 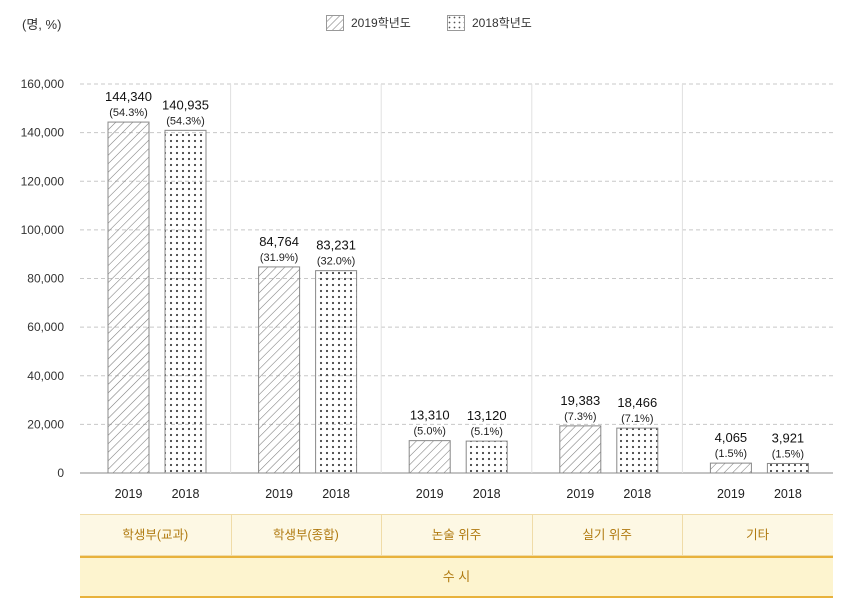 What do you see at coordinates (185, 104) in the screenshot?
I see `bar-value-label: 140,935` at bounding box center [185, 104].